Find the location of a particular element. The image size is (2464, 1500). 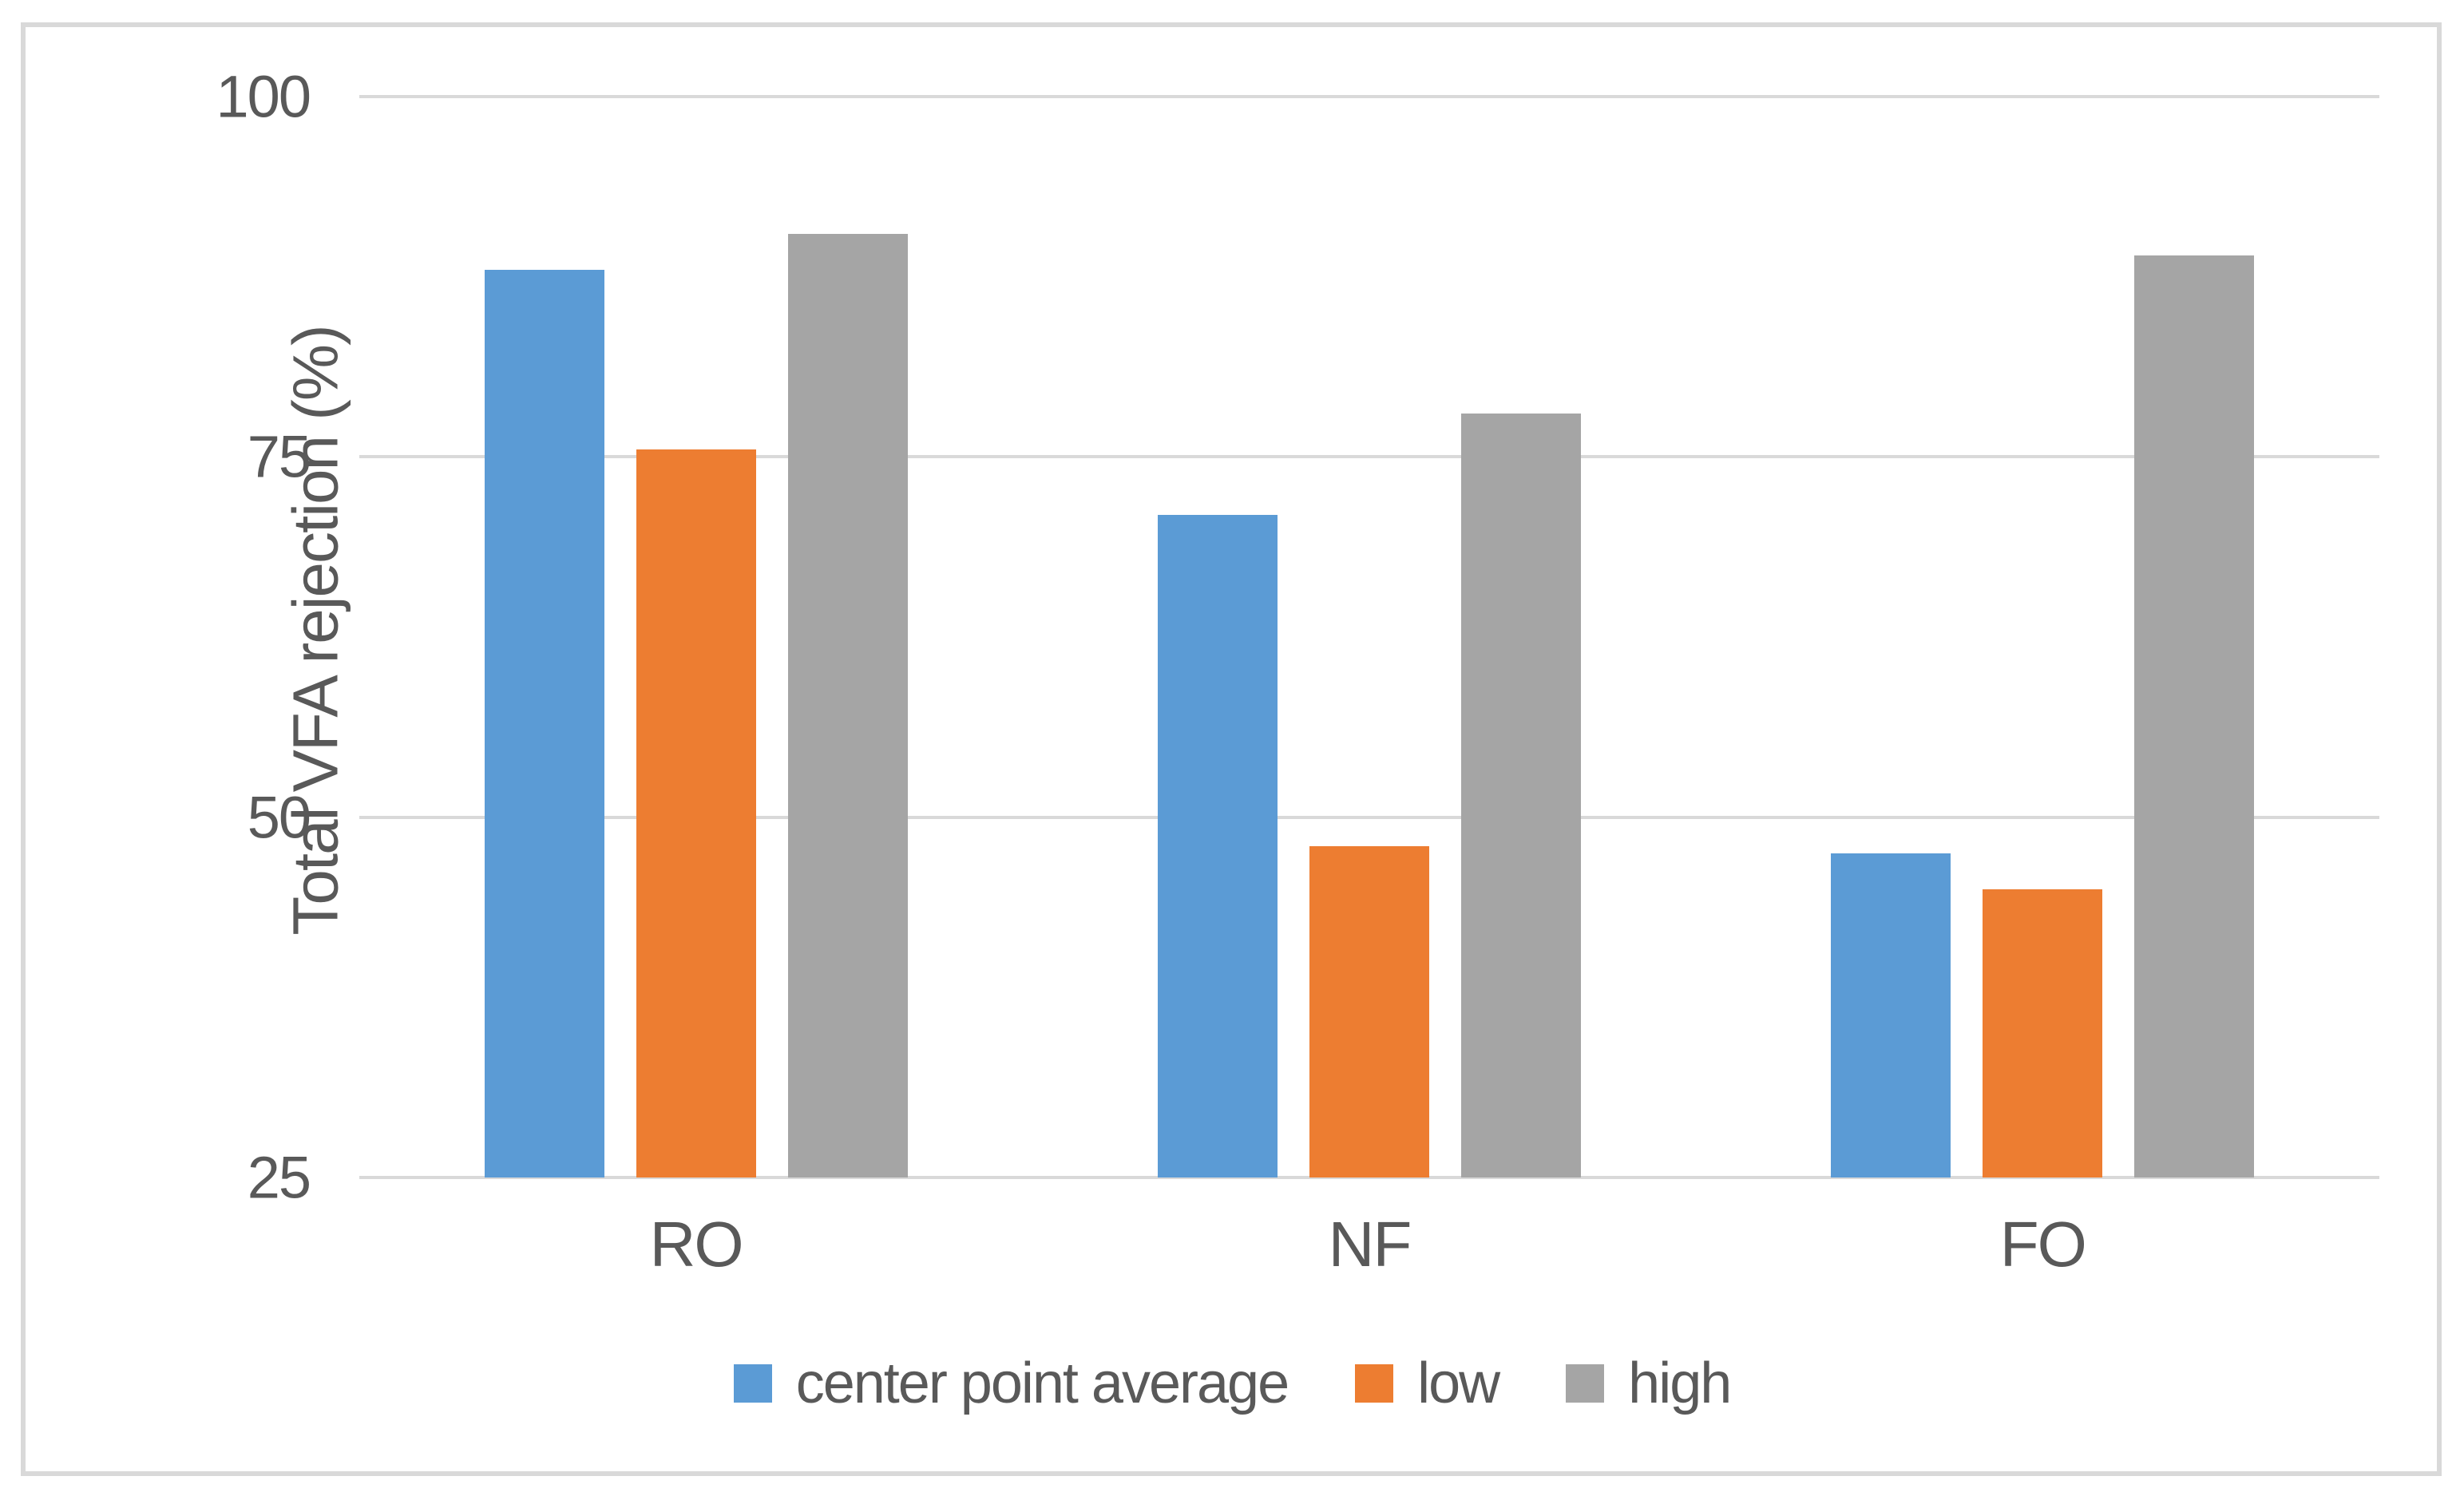

x-tick-label-fo: FO is located at coordinates (2043, 1244).